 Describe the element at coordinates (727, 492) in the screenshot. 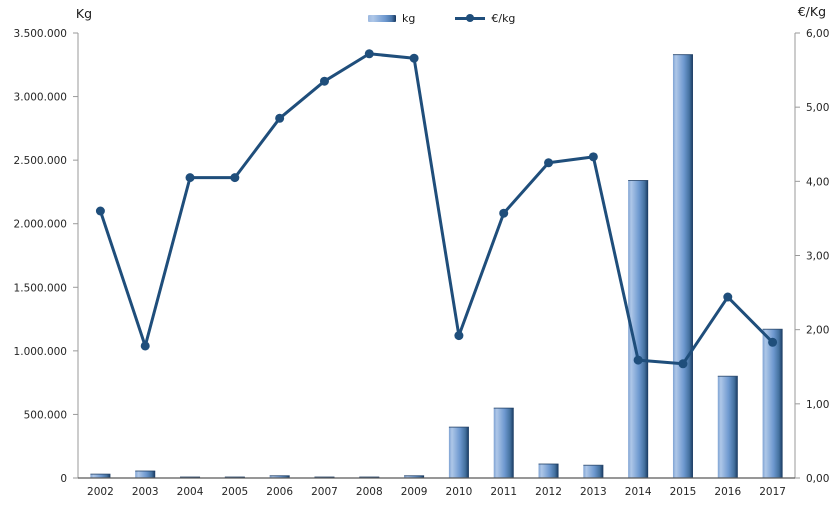

I see `x-axis-label: 2016` at that location.